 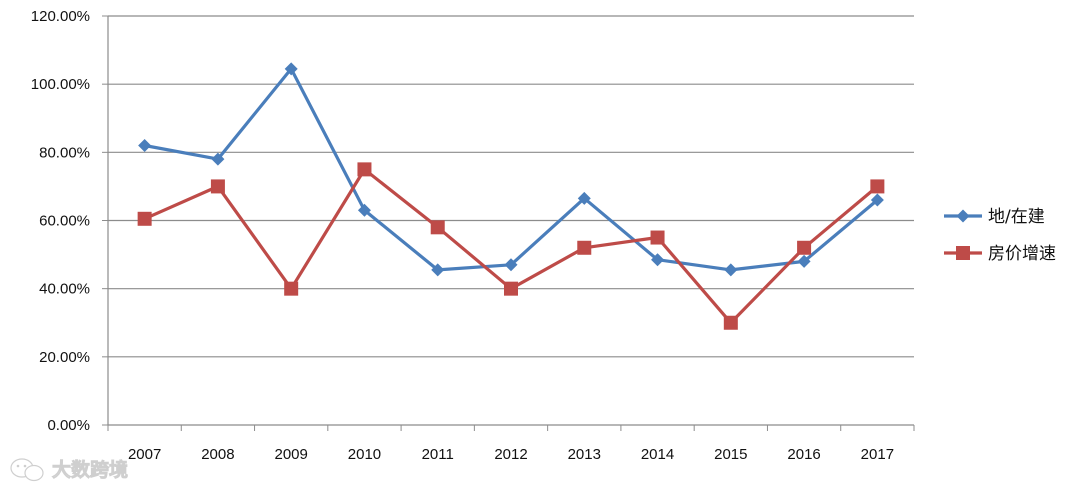 What do you see at coordinates (90, 469) in the screenshot?
I see `watermark-text: 大数跨境` at bounding box center [90, 469].